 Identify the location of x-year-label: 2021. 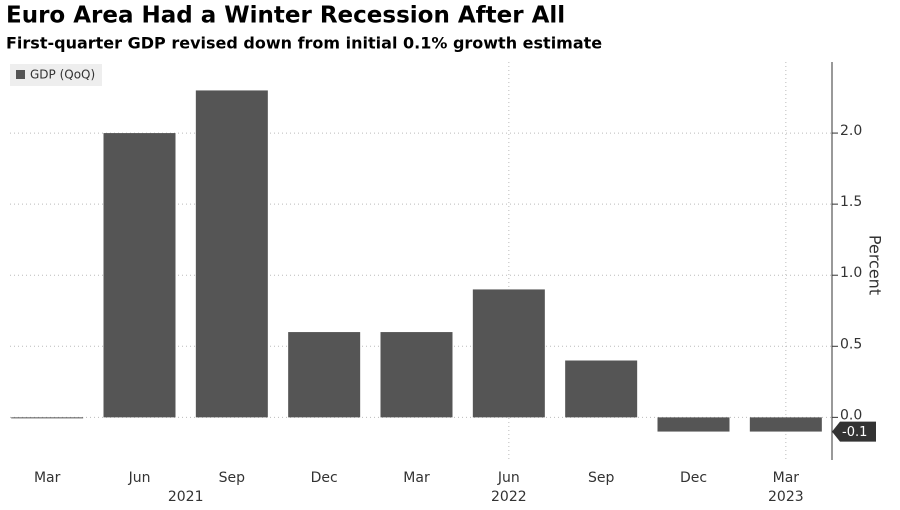
(186, 497).